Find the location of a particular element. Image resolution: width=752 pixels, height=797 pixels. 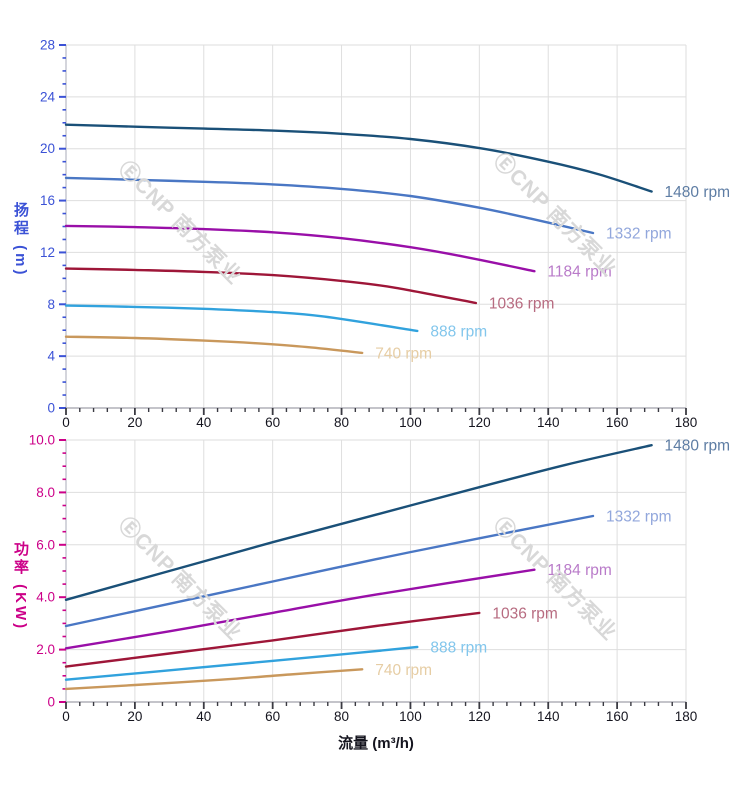

y-tick-label: 4.0 is located at coordinates (45, 597).